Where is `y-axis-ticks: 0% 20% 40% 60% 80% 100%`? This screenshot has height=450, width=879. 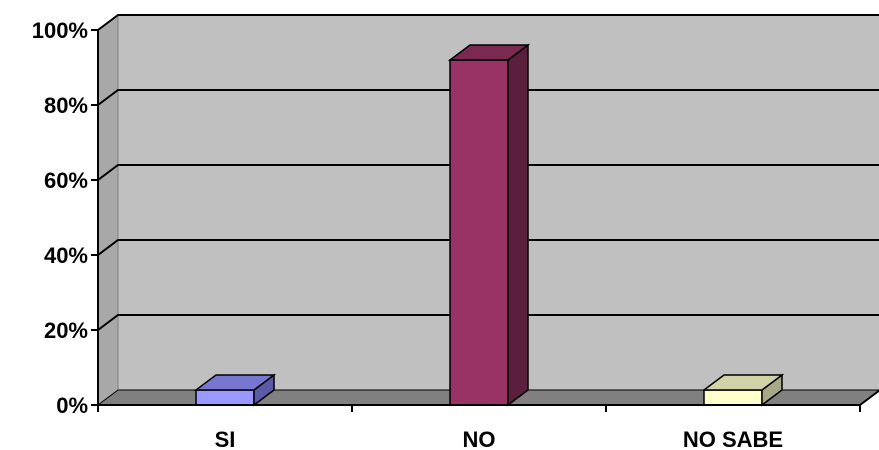 y-axis-ticks: 0% 20% 40% 60% 80% 100% is located at coordinates (65, 218).